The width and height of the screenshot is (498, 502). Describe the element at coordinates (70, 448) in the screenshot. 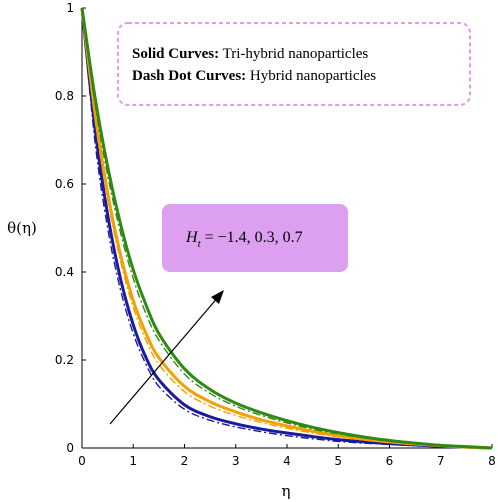

I see `y-tick-label: 0` at that location.